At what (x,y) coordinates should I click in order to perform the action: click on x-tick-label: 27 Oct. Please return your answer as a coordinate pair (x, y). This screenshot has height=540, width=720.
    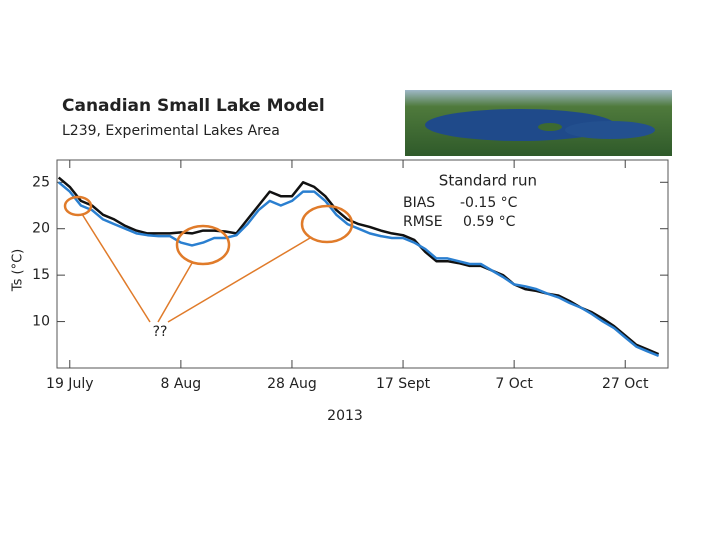
    Looking at the image, I should click on (625, 384).